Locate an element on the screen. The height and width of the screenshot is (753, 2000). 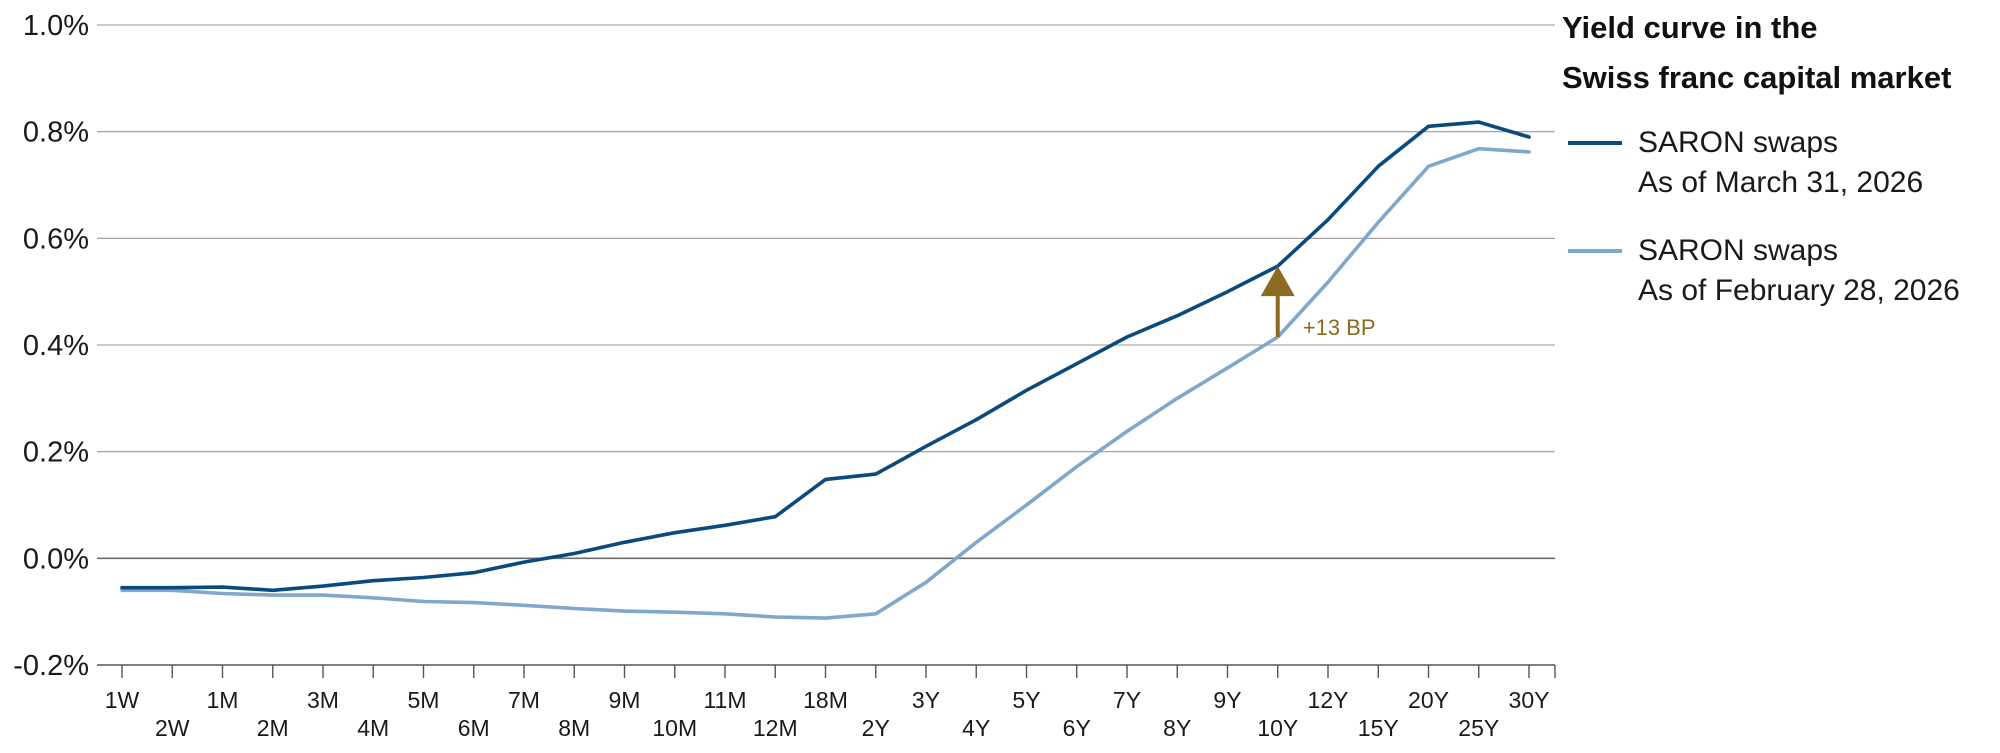
legend-label-march-line-1: SARON swaps is located at coordinates (1738, 142).